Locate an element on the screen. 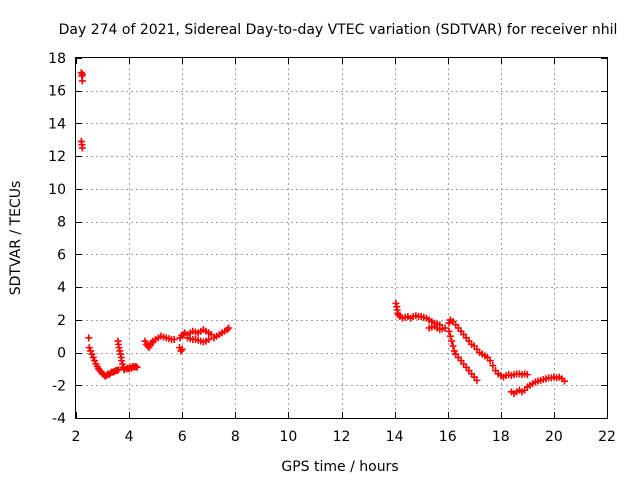  y-tick-label: 14 is located at coordinates (57, 124).